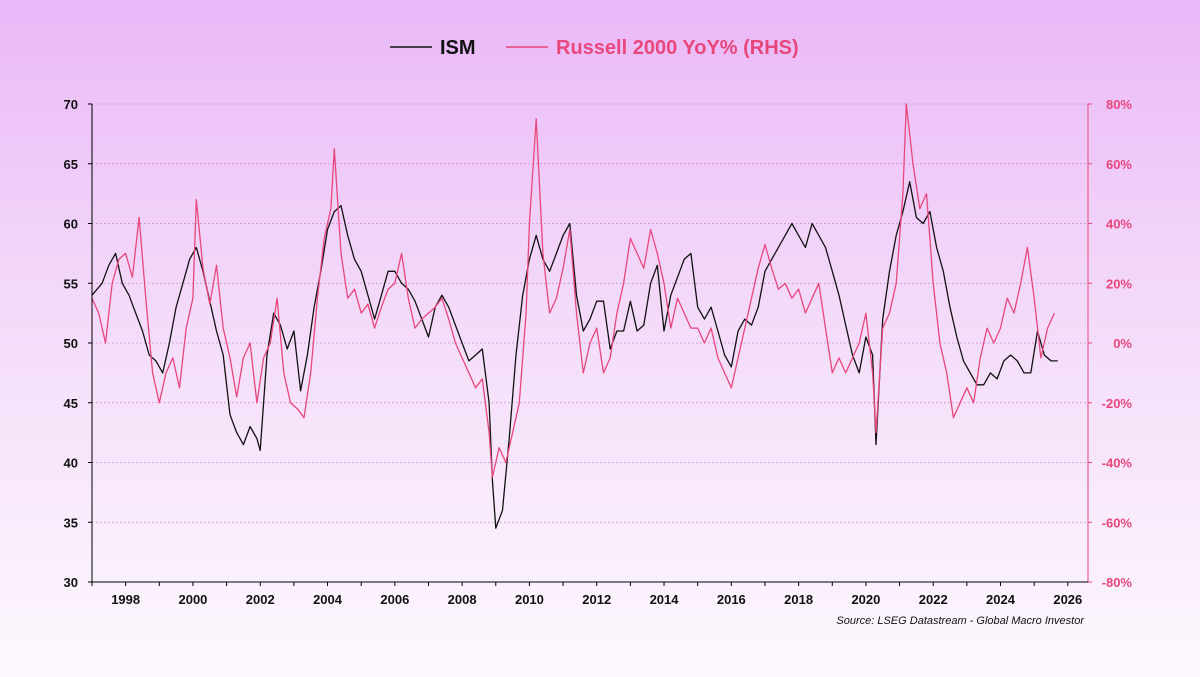 Image resolution: width=1200 pixels, height=677 pixels. I want to click on x-tick-label: 2018, so click(798, 599).